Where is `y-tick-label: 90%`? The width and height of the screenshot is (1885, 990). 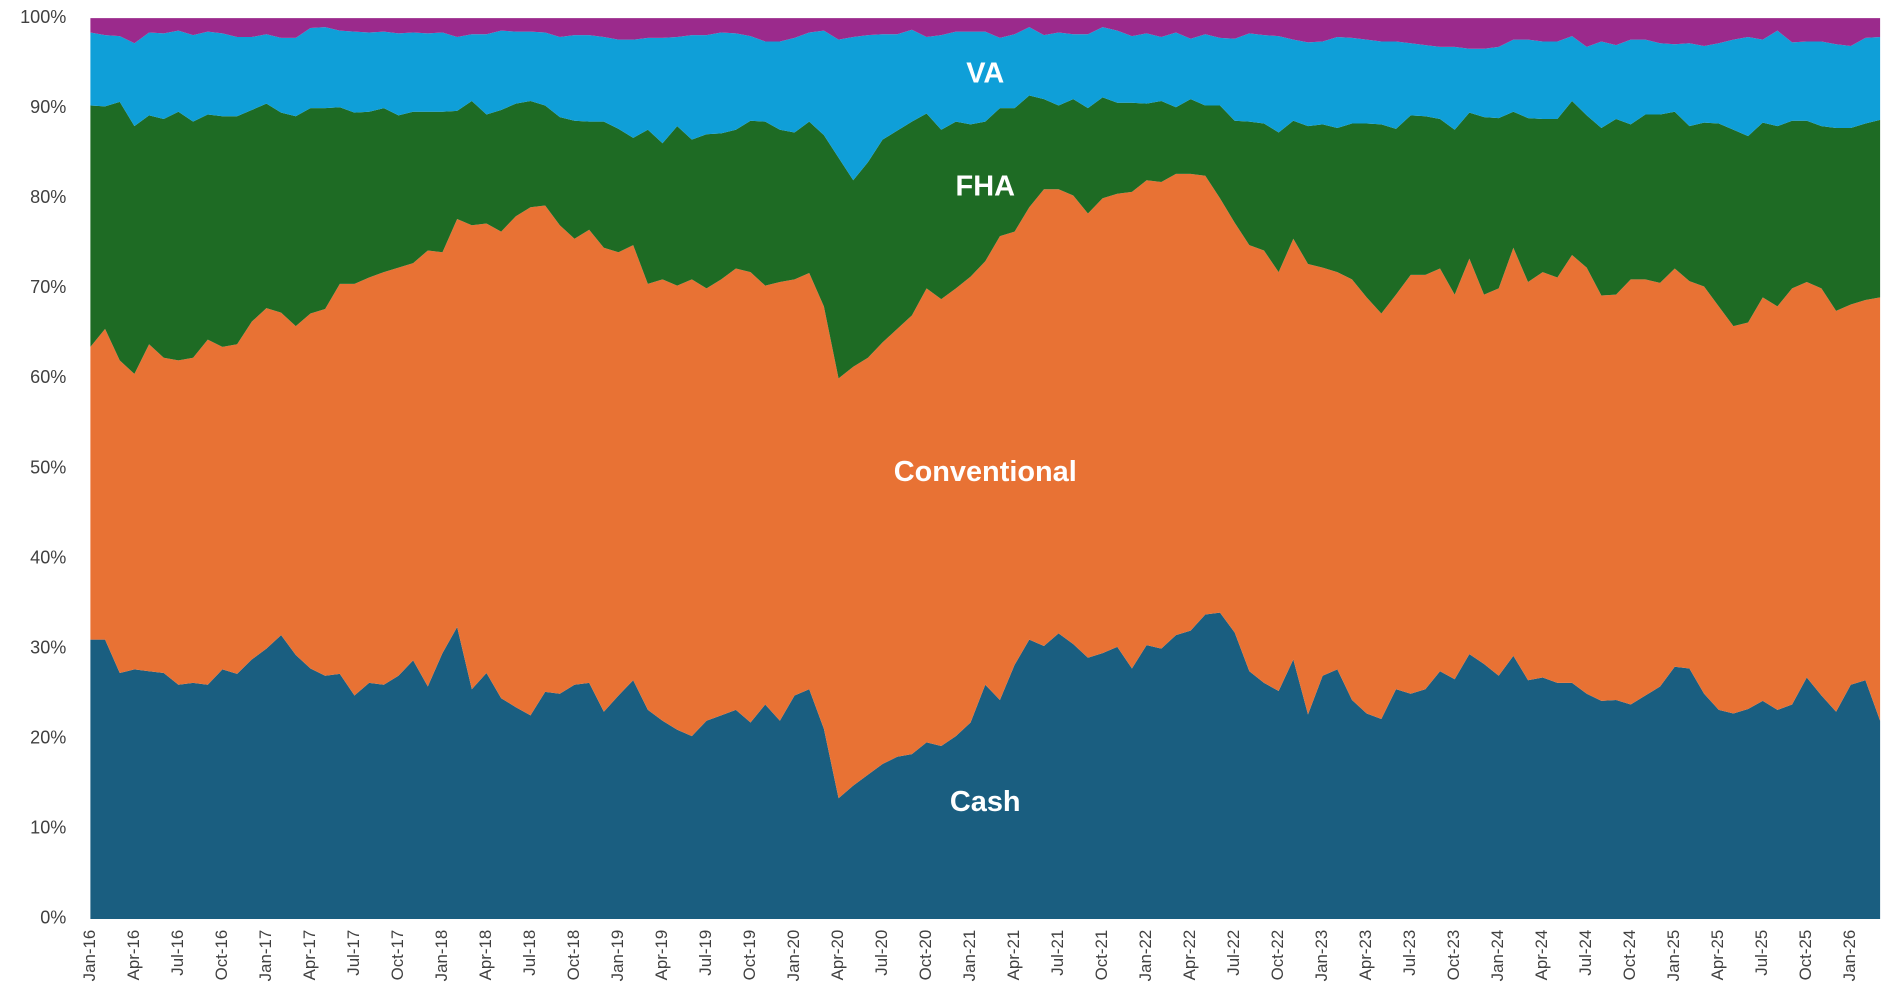 y-tick-label: 90% is located at coordinates (48, 107).